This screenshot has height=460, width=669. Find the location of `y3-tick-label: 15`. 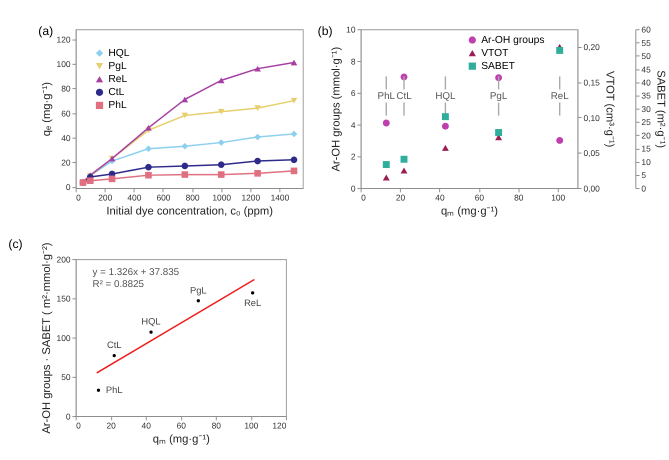

y3-tick-label: 15 is located at coordinates (646, 149).